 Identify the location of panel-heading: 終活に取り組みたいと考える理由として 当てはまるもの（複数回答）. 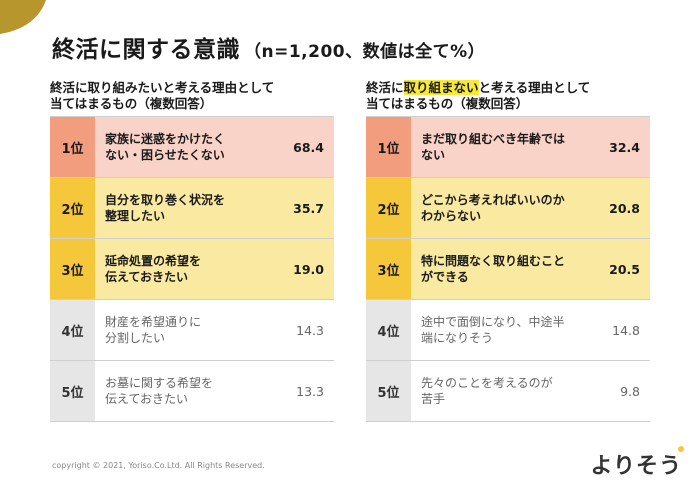
(192, 98).